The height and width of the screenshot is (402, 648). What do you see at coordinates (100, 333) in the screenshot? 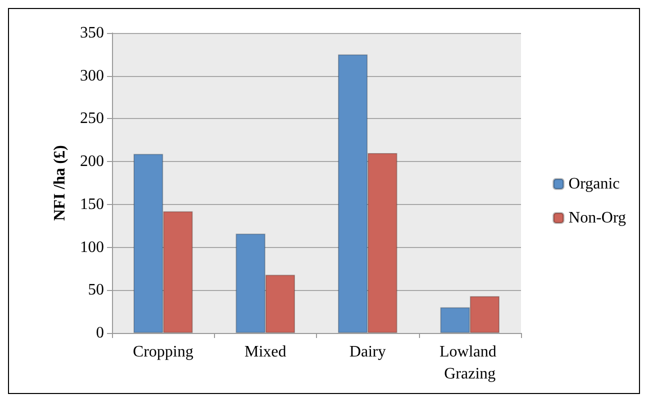
I see `y-tick-label: 0` at bounding box center [100, 333].